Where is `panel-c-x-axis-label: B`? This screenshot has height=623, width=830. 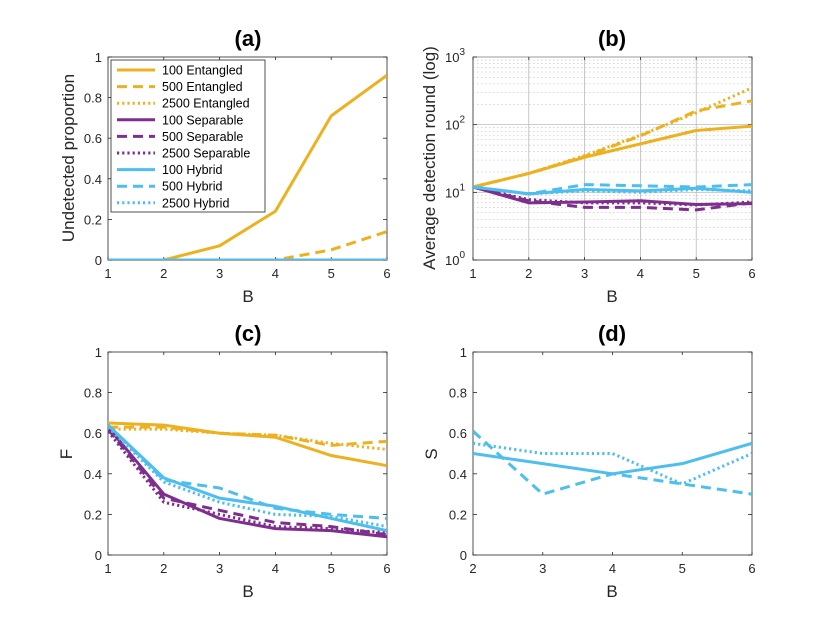 panel-c-x-axis-label: B is located at coordinates (247, 591).